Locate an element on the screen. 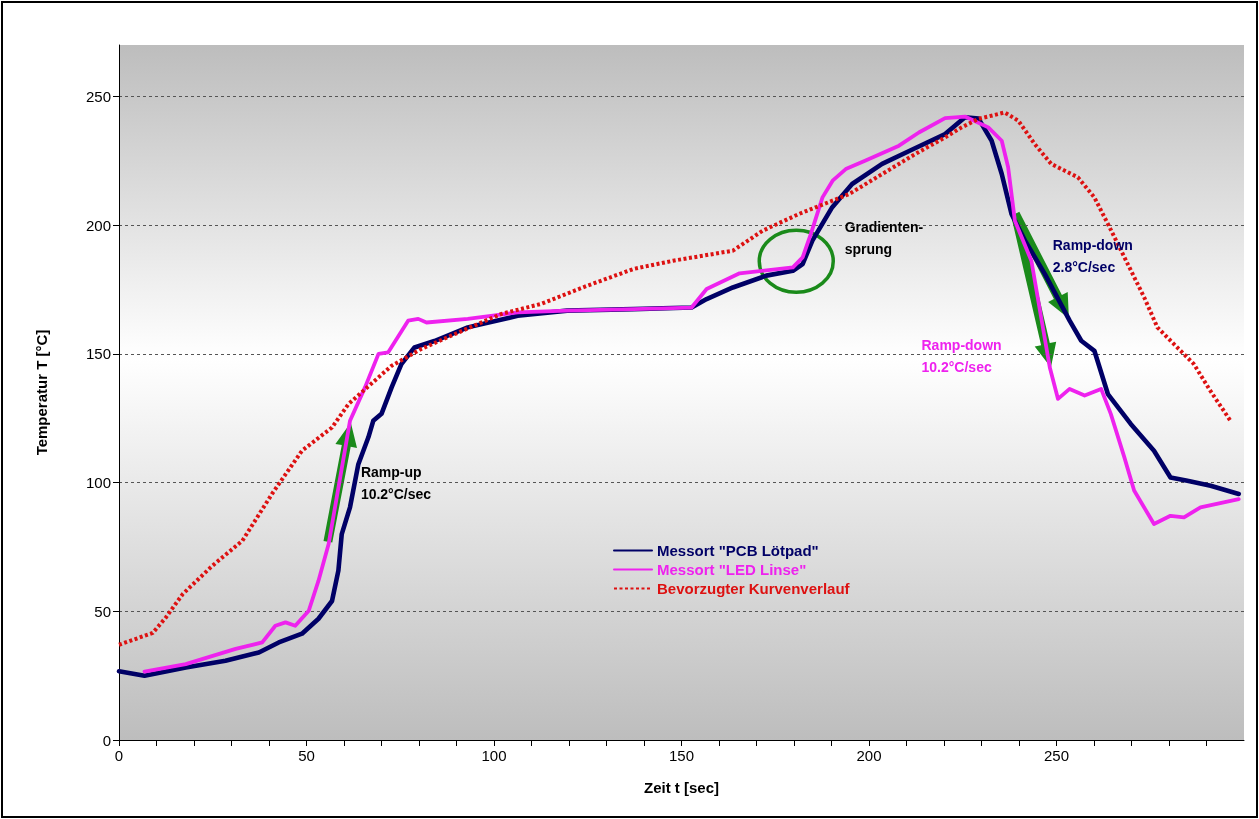  y-tick-label: 100 is located at coordinates (98, 483).